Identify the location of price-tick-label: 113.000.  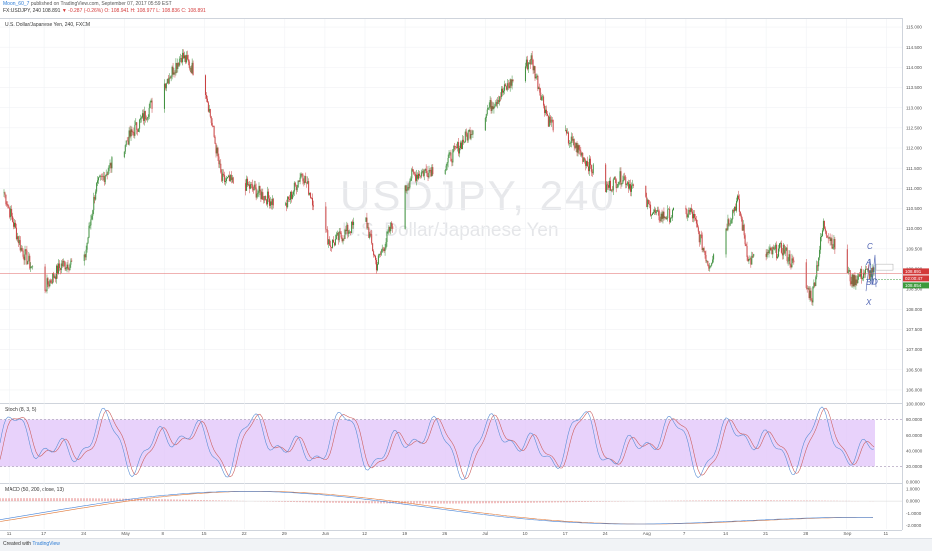
(914, 107).